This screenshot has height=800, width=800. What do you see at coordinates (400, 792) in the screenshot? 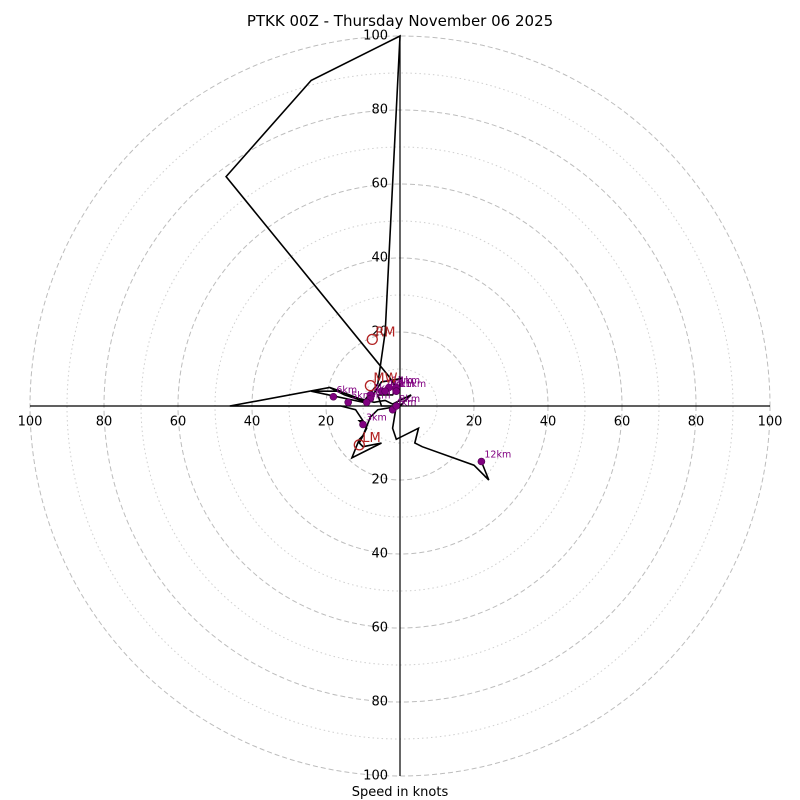
I see `x-axis-label: Speed in knots` at bounding box center [400, 792].